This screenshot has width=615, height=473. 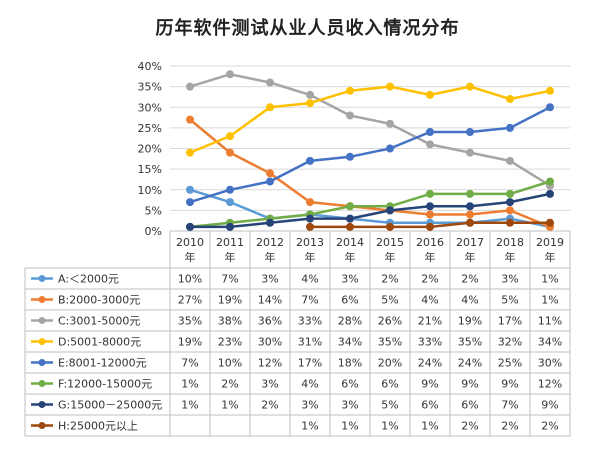 What do you see at coordinates (270, 300) in the screenshot?
I see `data-table-cell: 14%` at bounding box center [270, 300].